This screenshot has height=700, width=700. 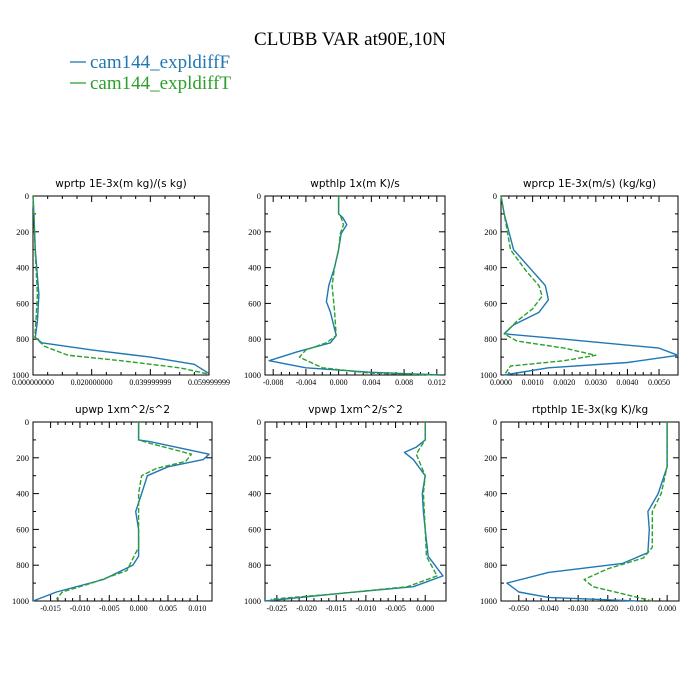 What do you see at coordinates (355, 184) in the screenshot?
I see `panel-title: wpthlp 1x(m K)/s` at bounding box center [355, 184].